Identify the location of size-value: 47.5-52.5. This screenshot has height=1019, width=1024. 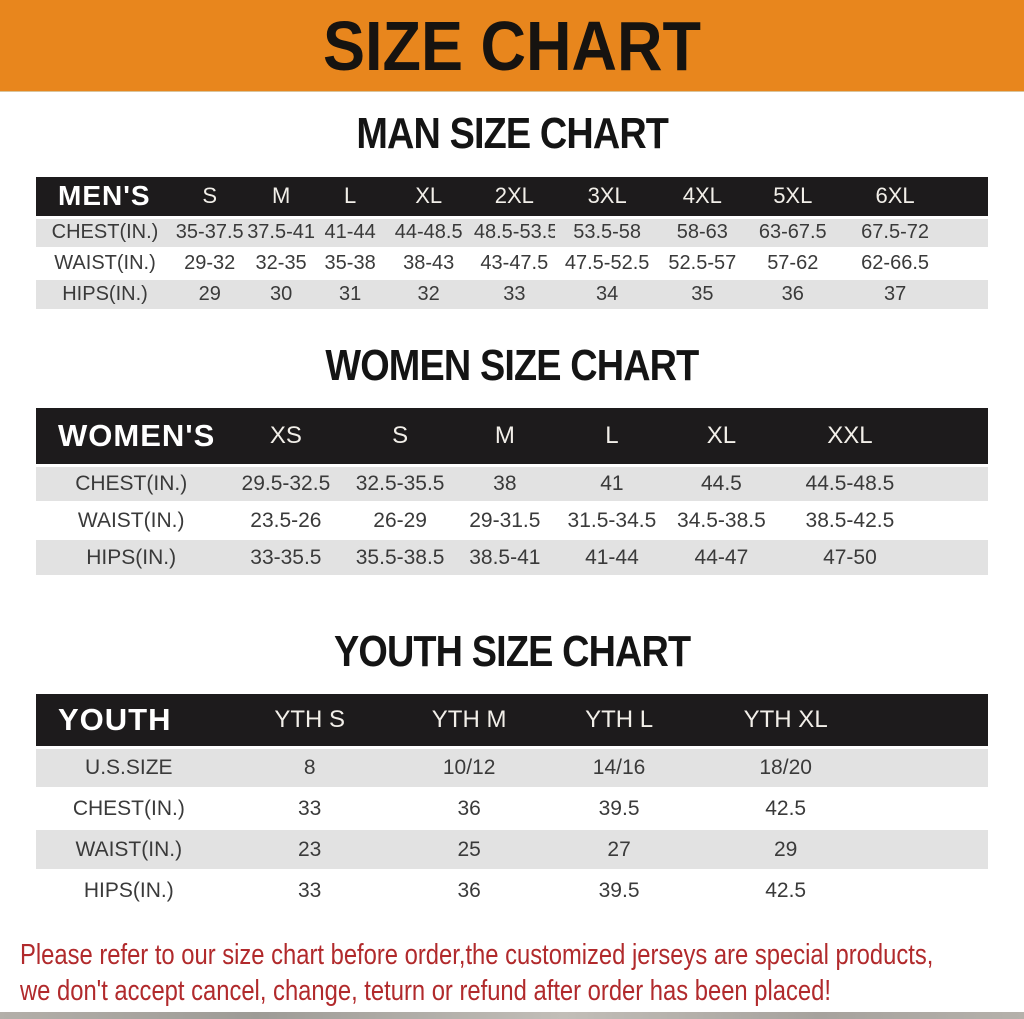
(607, 263).